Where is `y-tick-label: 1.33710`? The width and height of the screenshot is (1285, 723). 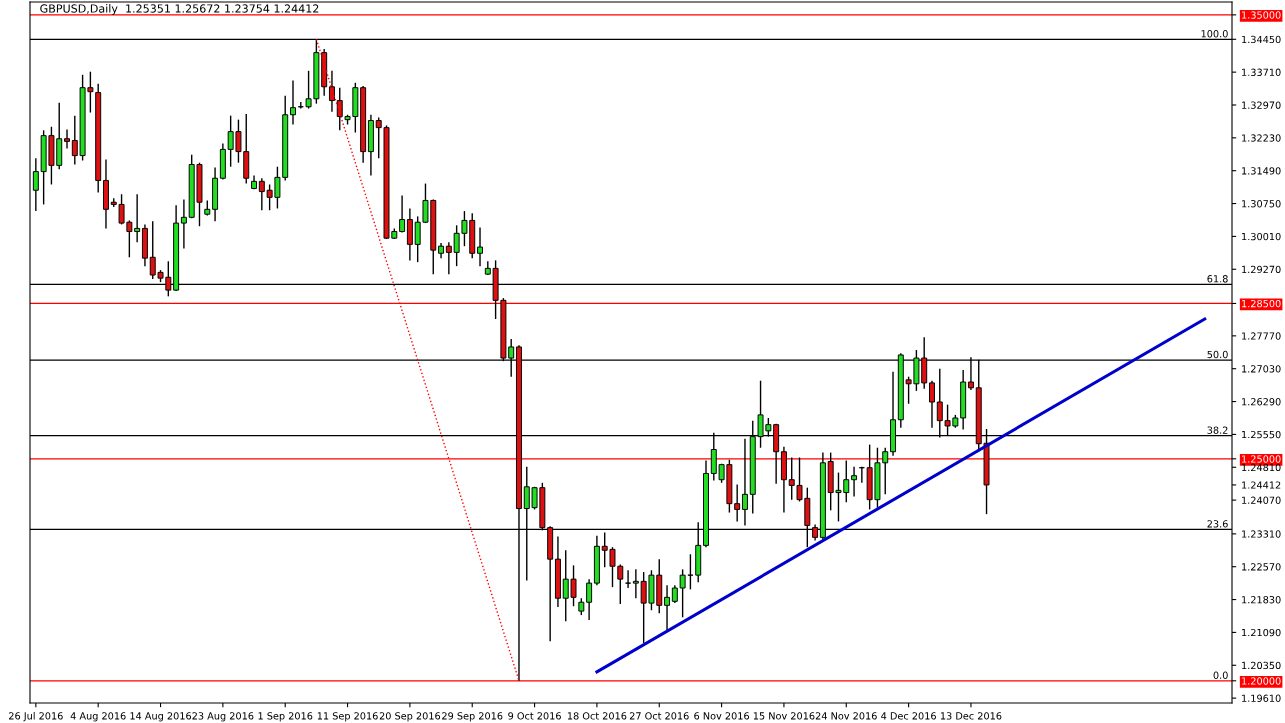
y-tick-label: 1.33710 is located at coordinates (1261, 72).